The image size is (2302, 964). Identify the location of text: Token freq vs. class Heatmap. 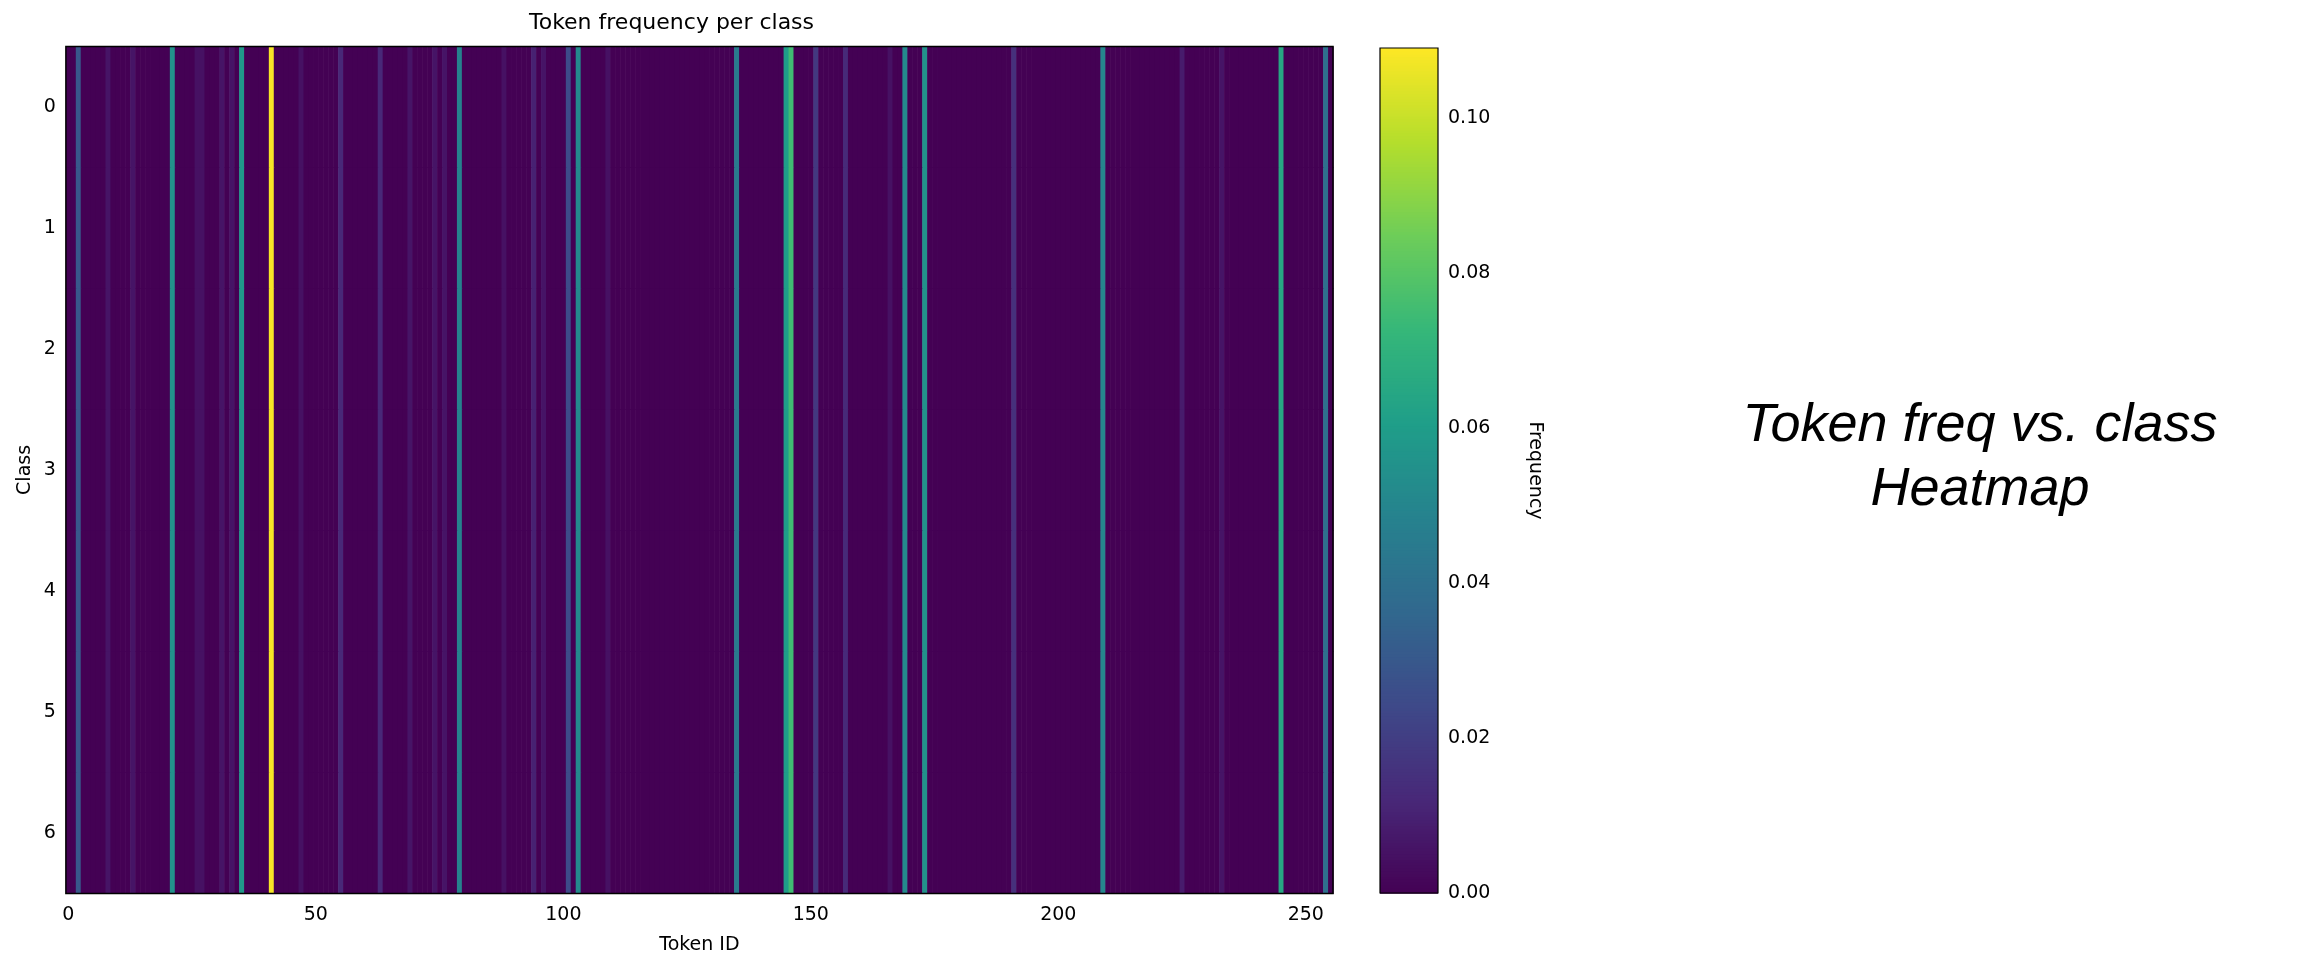
(1980, 454).